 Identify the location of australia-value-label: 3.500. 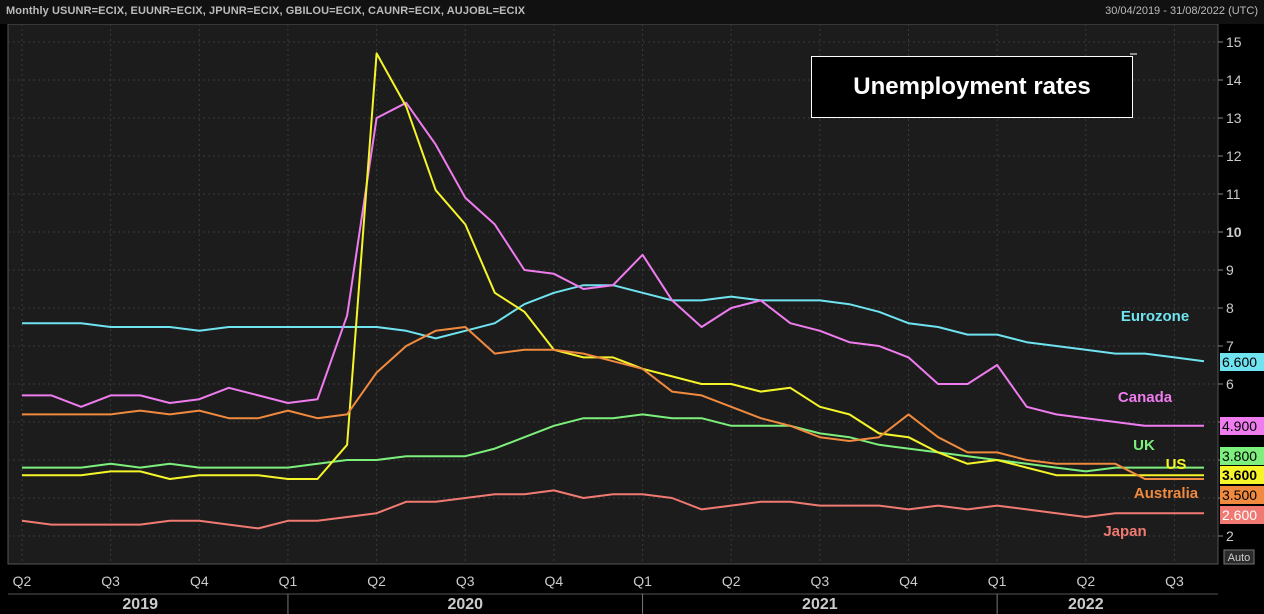
(1239, 495).